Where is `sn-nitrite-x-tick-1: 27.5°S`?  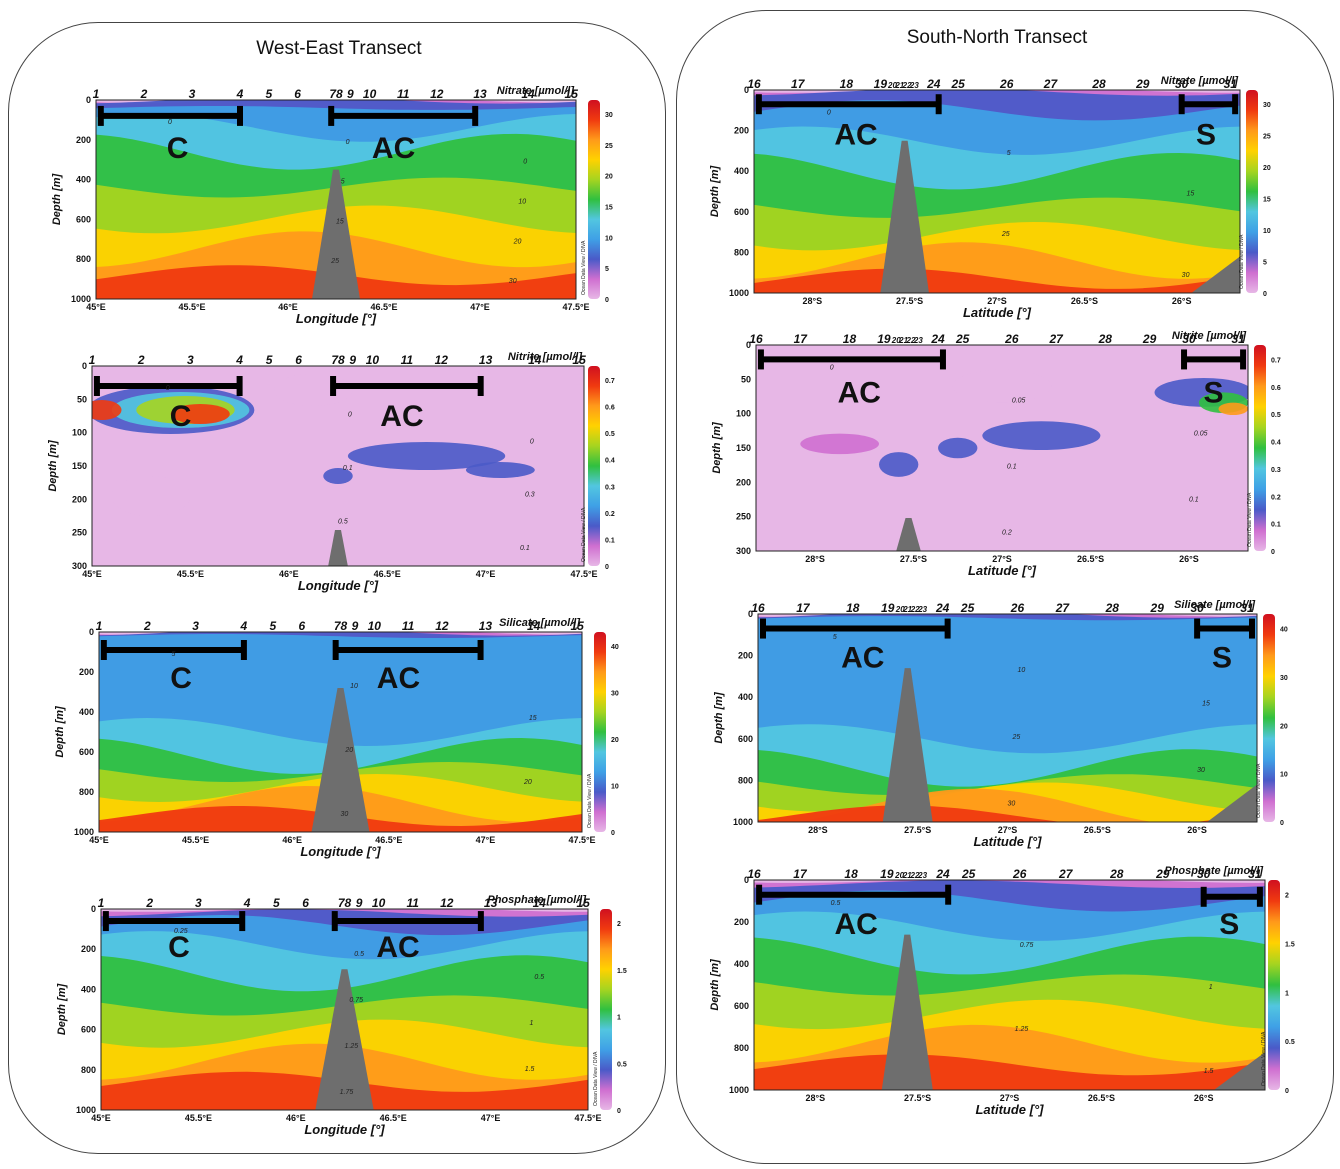
sn-nitrite-x-tick-1: 27.5°S is located at coordinates (913, 559).